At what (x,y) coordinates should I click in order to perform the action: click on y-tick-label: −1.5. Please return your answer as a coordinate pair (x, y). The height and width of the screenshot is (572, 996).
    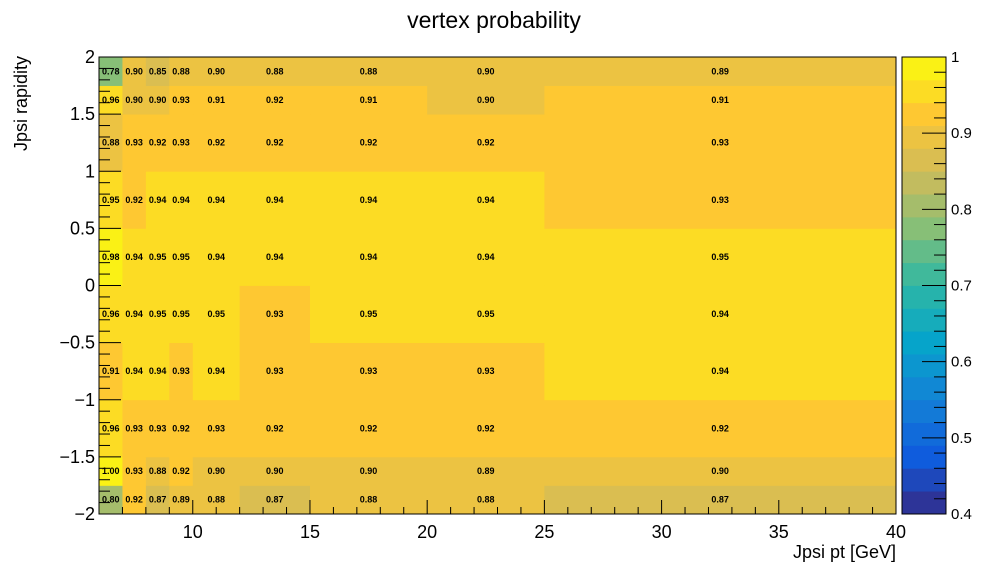
    Looking at the image, I should click on (77, 457).